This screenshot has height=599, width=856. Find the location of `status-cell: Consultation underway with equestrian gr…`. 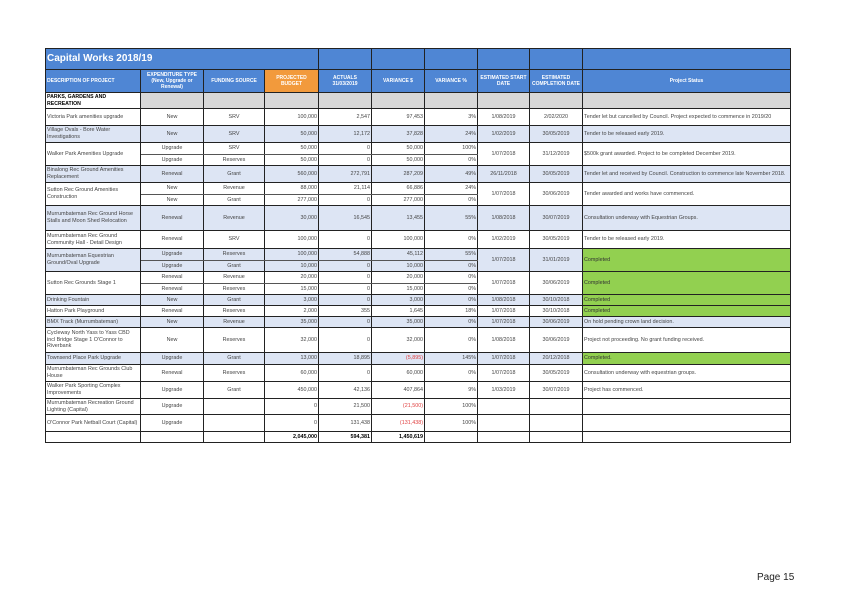

status-cell: Consultation underway with equestrian gr… is located at coordinates (686, 373).